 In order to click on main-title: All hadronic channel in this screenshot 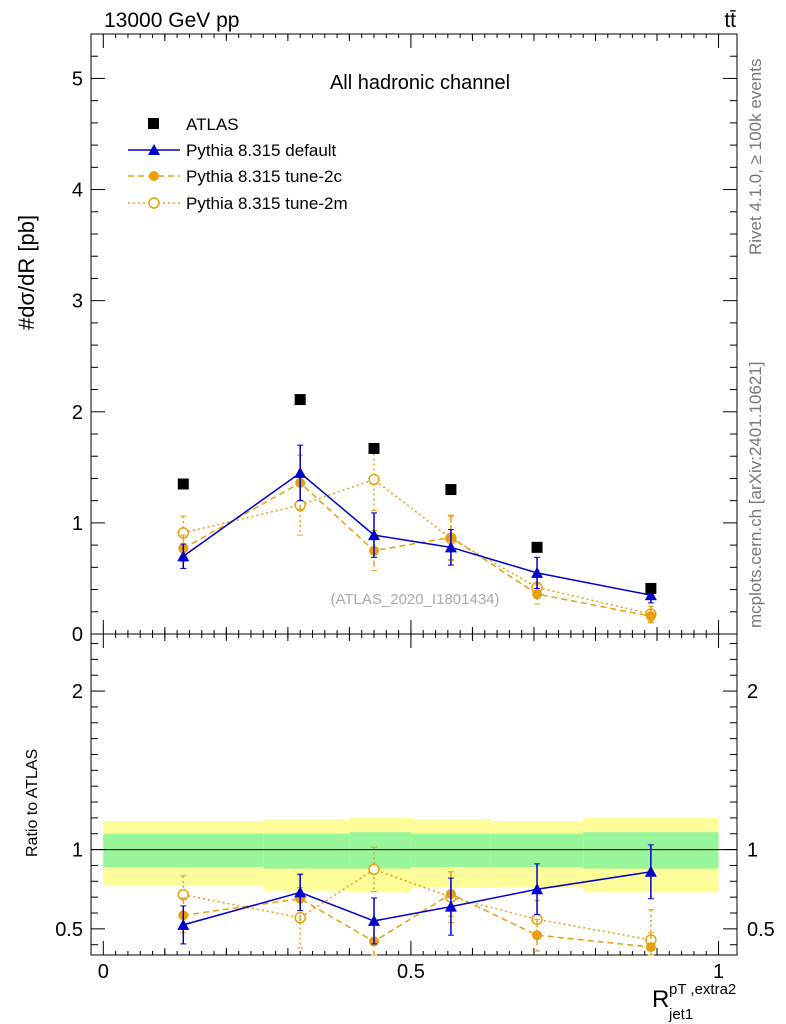, I will do `click(420, 83)`.